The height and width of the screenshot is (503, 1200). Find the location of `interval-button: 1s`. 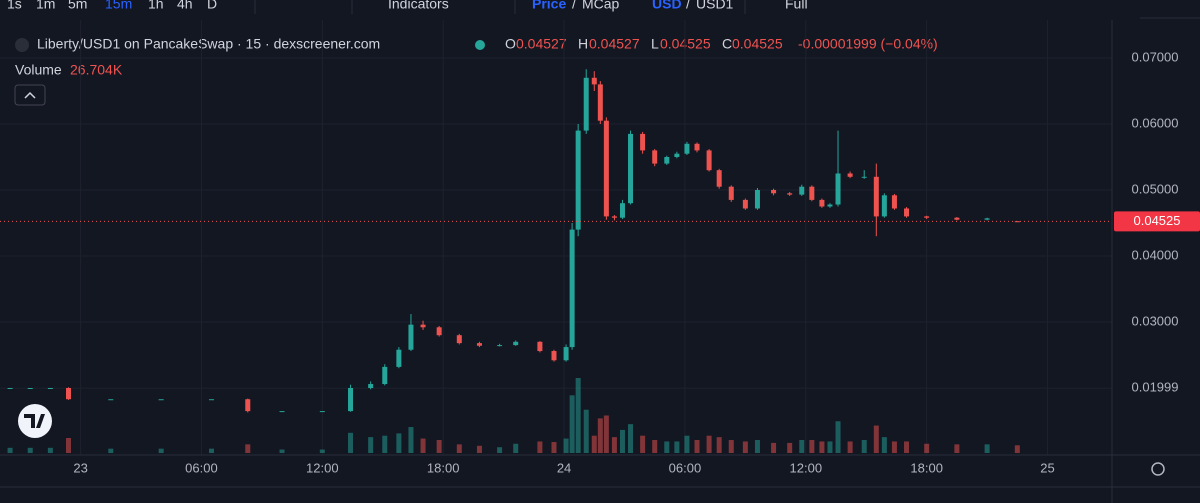

interval-button: 1s is located at coordinates (14, 6).